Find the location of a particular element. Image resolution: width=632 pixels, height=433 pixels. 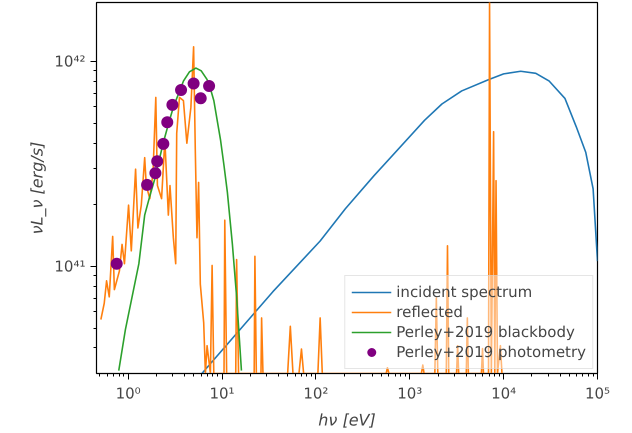

x-tick-label: 10⁰ is located at coordinates (128, 393).